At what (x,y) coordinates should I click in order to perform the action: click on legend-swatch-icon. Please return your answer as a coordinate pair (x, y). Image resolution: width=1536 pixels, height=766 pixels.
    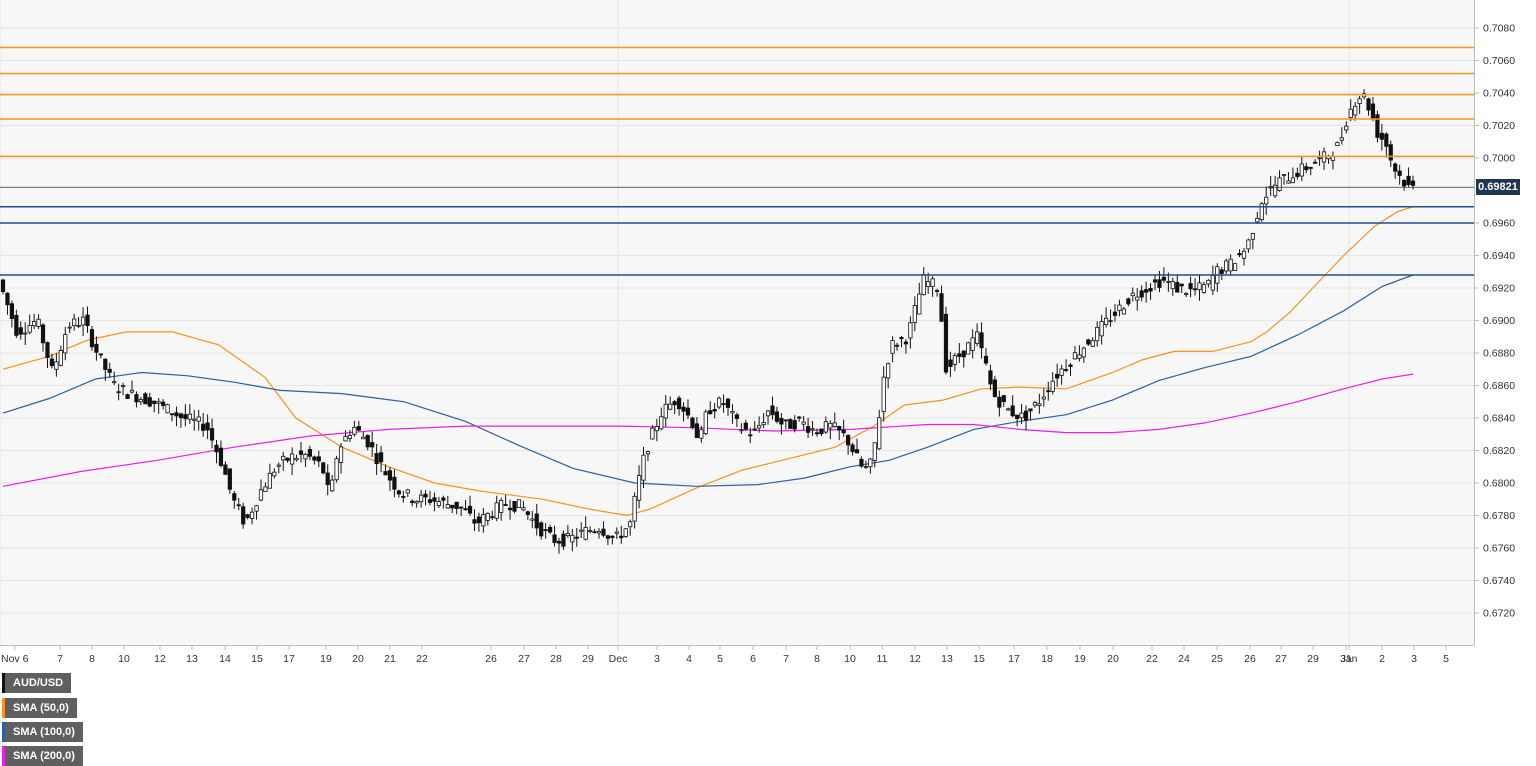
    Looking at the image, I should click on (3, 708).